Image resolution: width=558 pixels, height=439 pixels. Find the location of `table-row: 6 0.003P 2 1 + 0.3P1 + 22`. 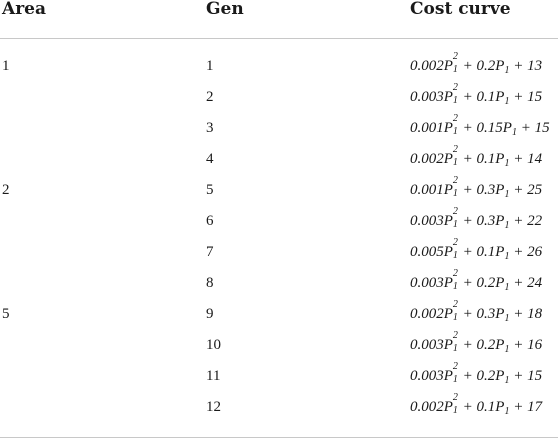

table-row: 6 0.003P 2 1 + 0.3P1 + 22 is located at coordinates (279, 220).